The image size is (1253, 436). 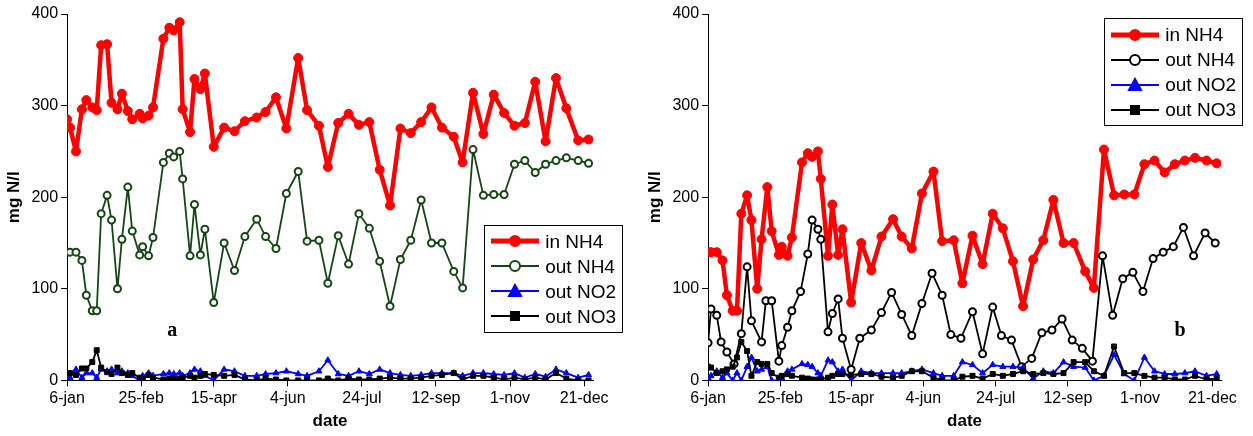 I want to click on annotation: a, so click(x=172, y=329).